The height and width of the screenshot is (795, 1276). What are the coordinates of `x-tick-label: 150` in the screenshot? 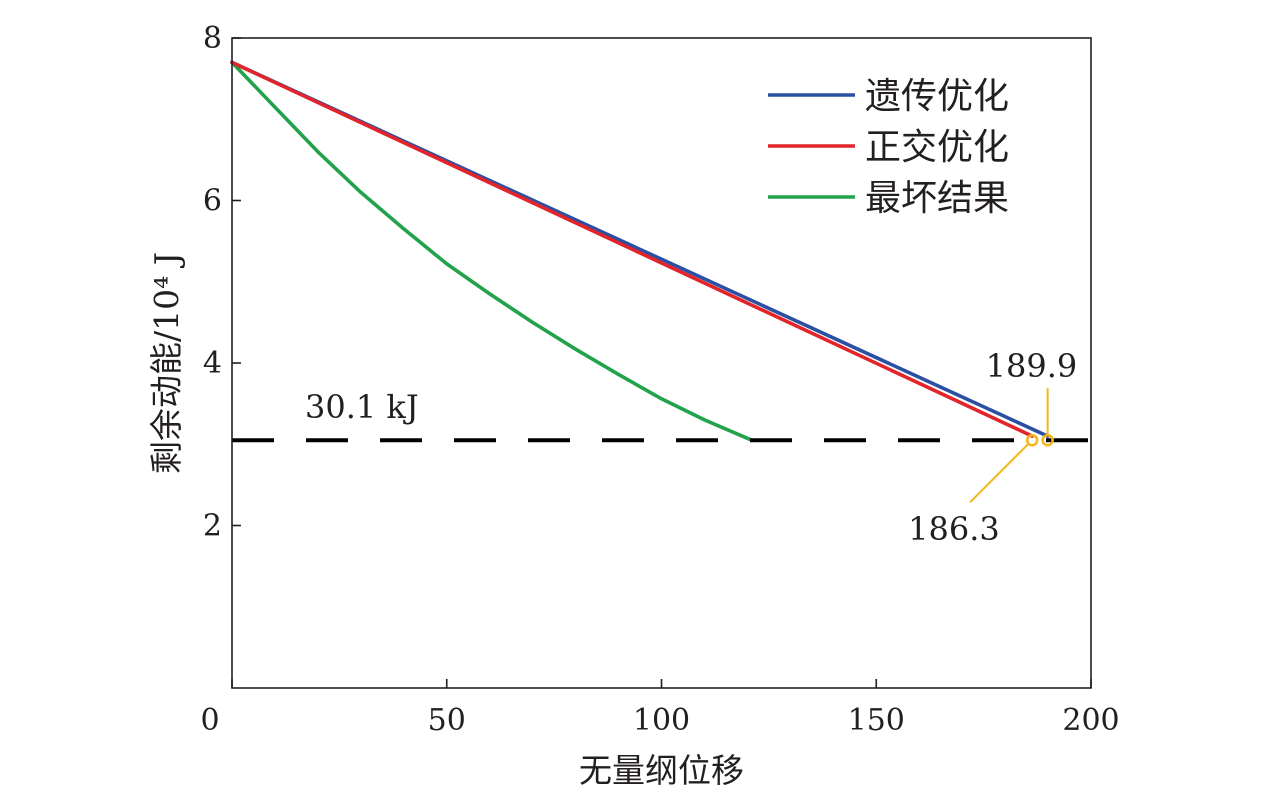 It's located at (876, 720).